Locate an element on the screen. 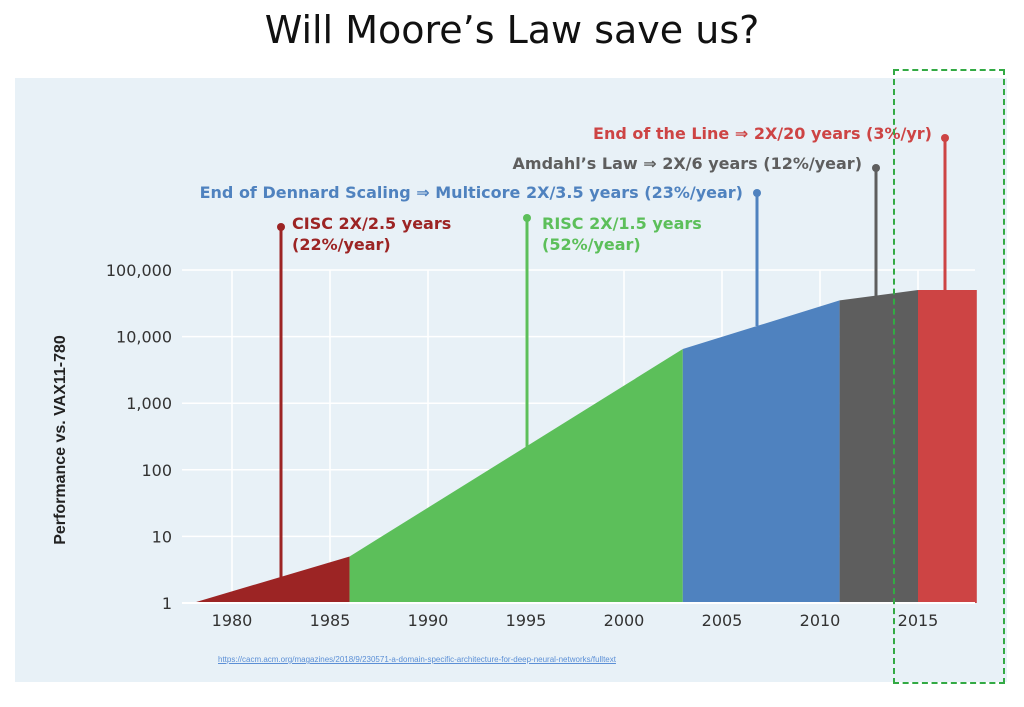 Image resolution: width=1024 pixels, height=707 pixels. x-tick-label: 1980 is located at coordinates (232, 620).